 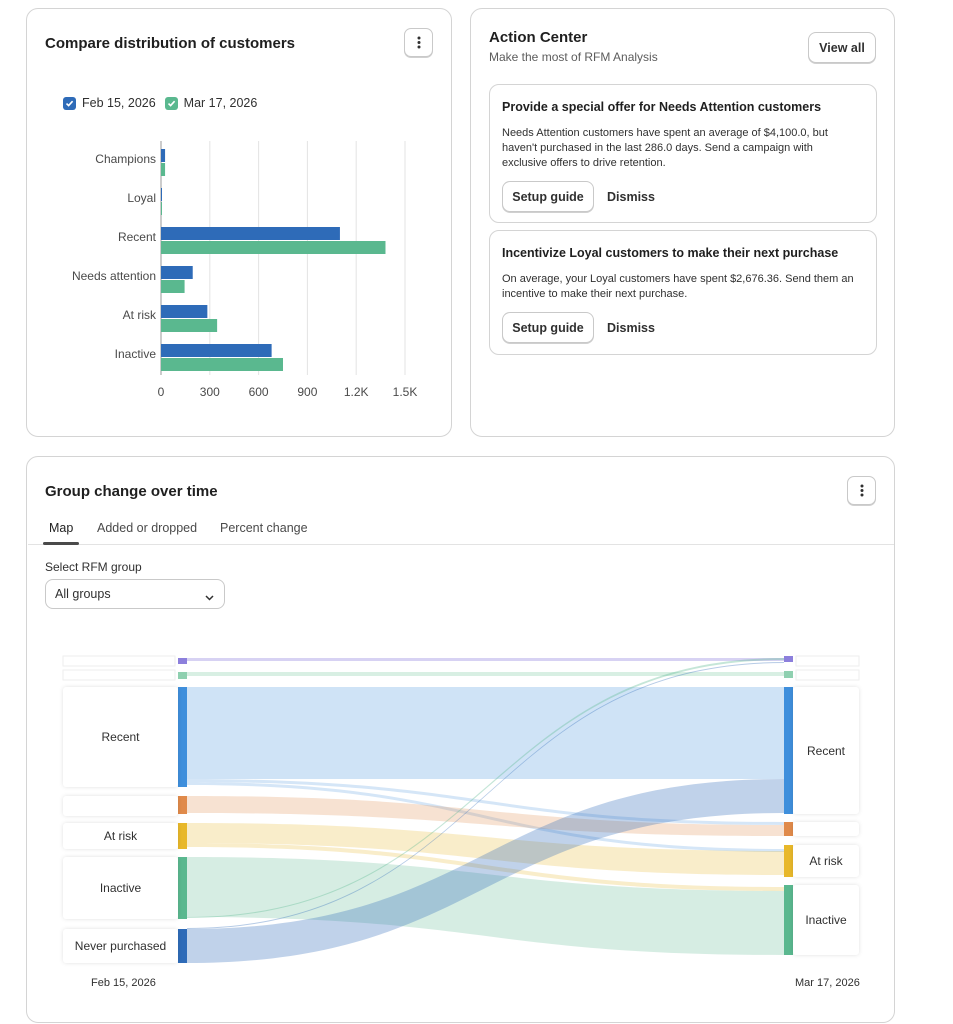 What do you see at coordinates (136, 354) in the screenshot?
I see `category-label: Inactive` at bounding box center [136, 354].